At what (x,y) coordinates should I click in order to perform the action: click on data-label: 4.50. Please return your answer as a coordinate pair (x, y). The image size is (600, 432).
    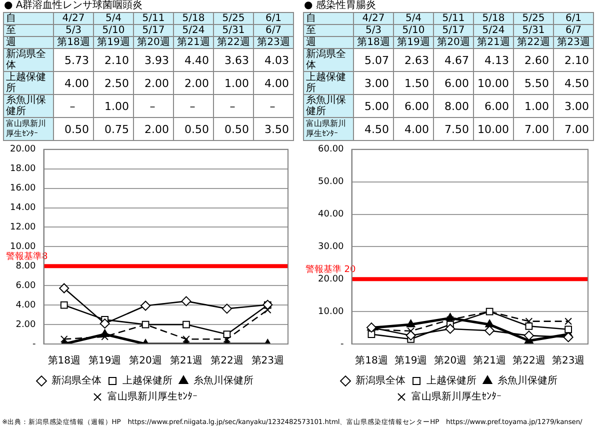
    Looking at the image, I should click on (574, 83).